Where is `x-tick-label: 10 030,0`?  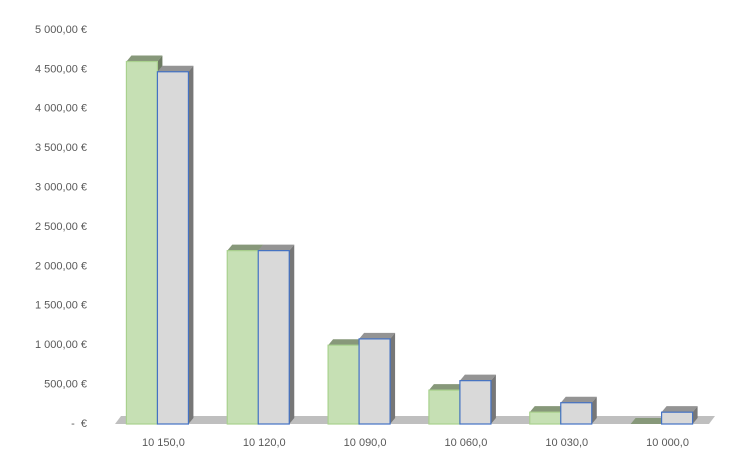 x-tick-label: 10 030,0 is located at coordinates (566, 443).